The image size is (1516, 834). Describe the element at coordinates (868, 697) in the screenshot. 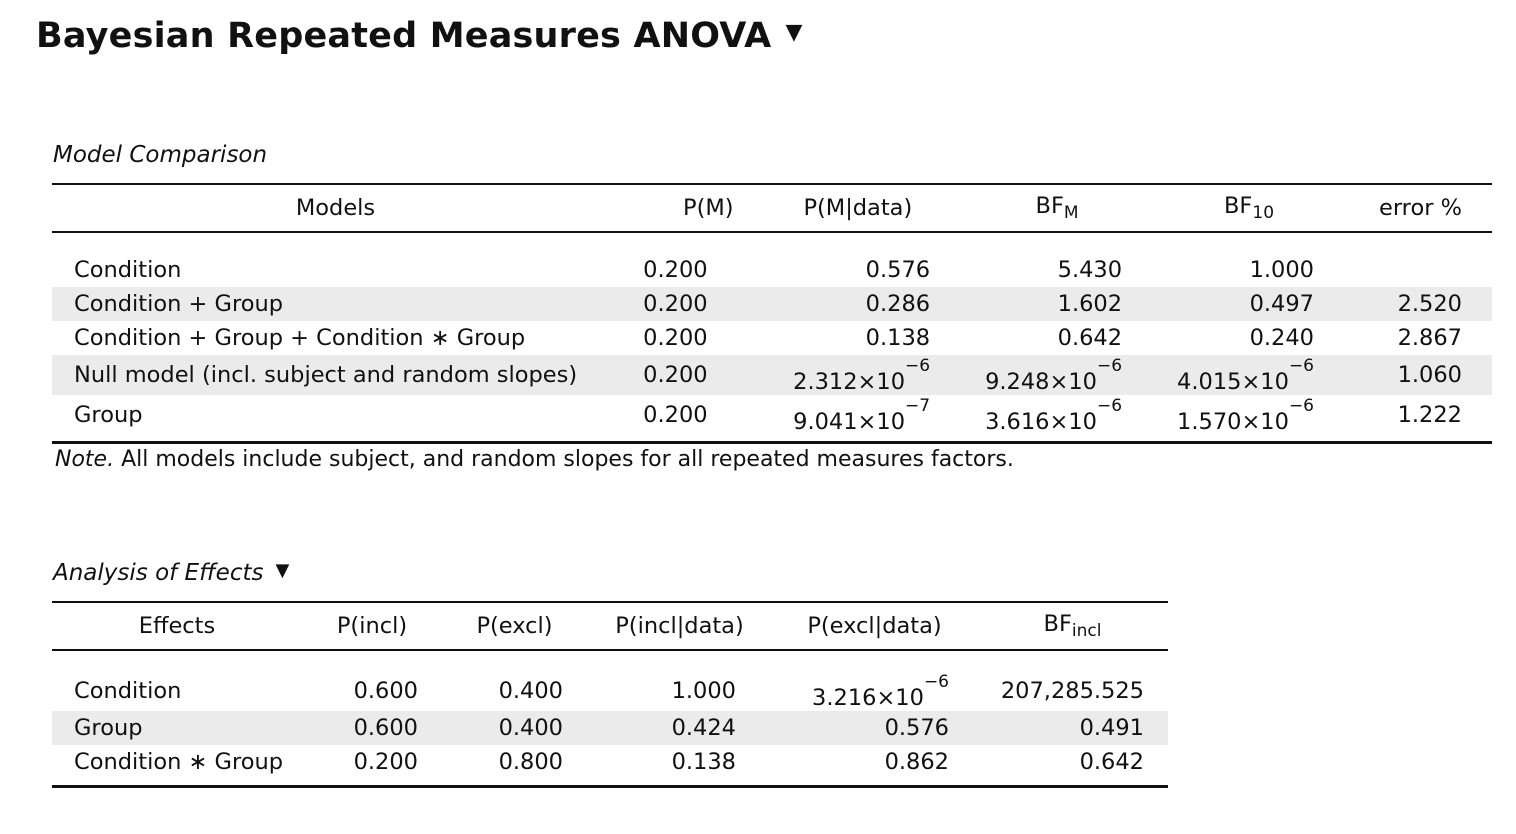

I see `p-excl-data-mantissa: 3.216×10` at that location.